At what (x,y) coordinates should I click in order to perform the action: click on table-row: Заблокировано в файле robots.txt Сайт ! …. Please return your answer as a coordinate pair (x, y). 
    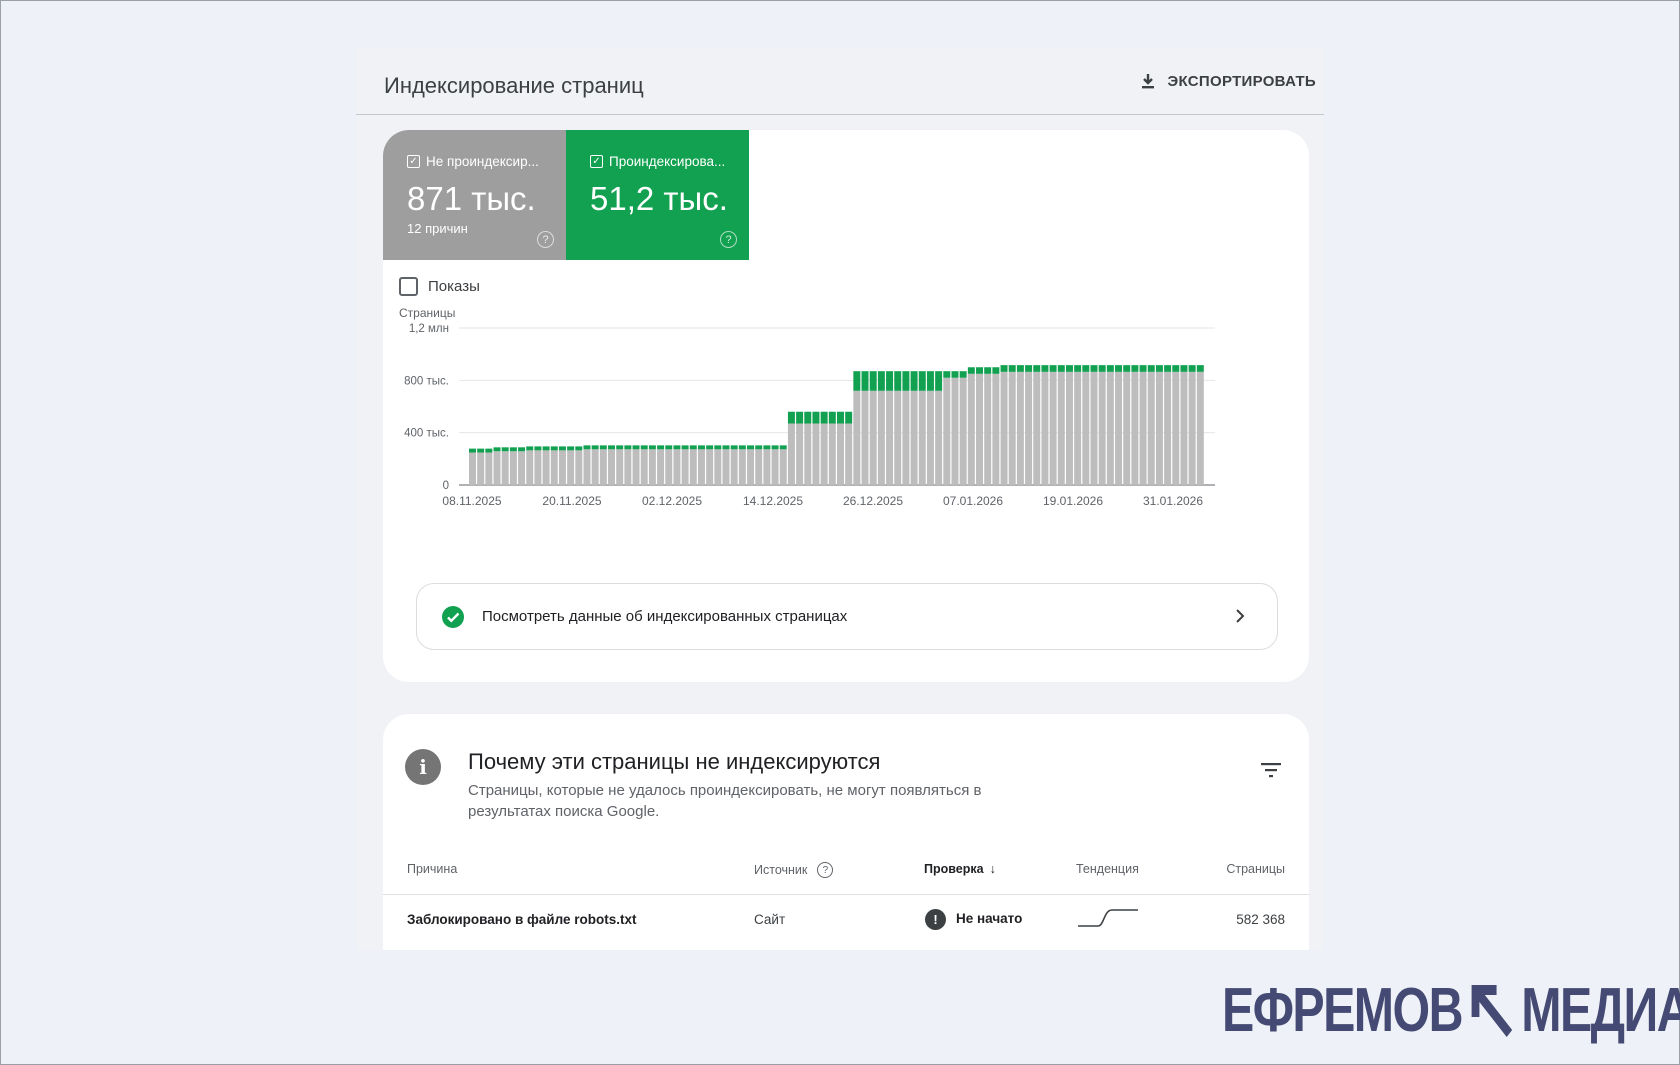
    Looking at the image, I should click on (846, 922).